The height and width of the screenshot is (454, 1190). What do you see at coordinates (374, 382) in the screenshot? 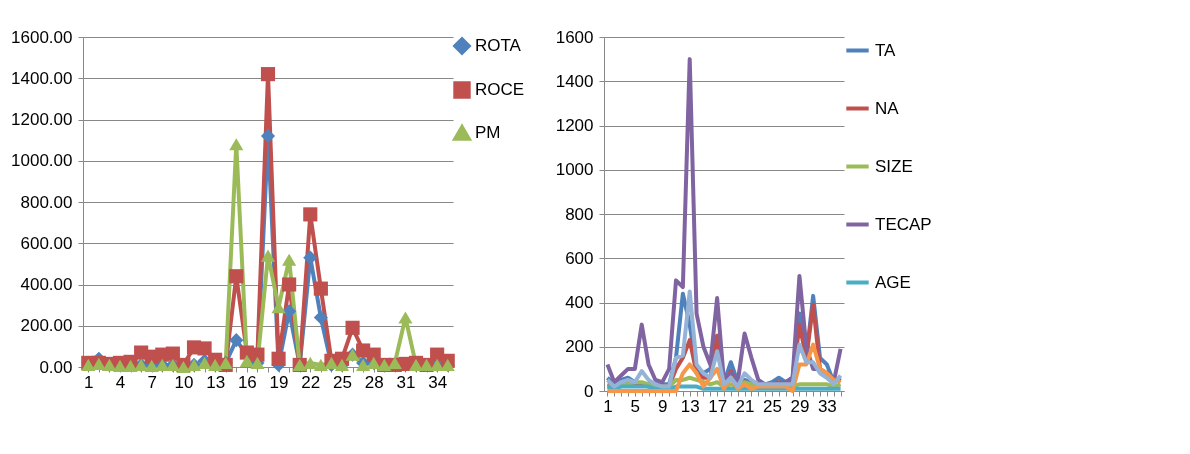
I see `x-tick-label: 28` at bounding box center [374, 382].